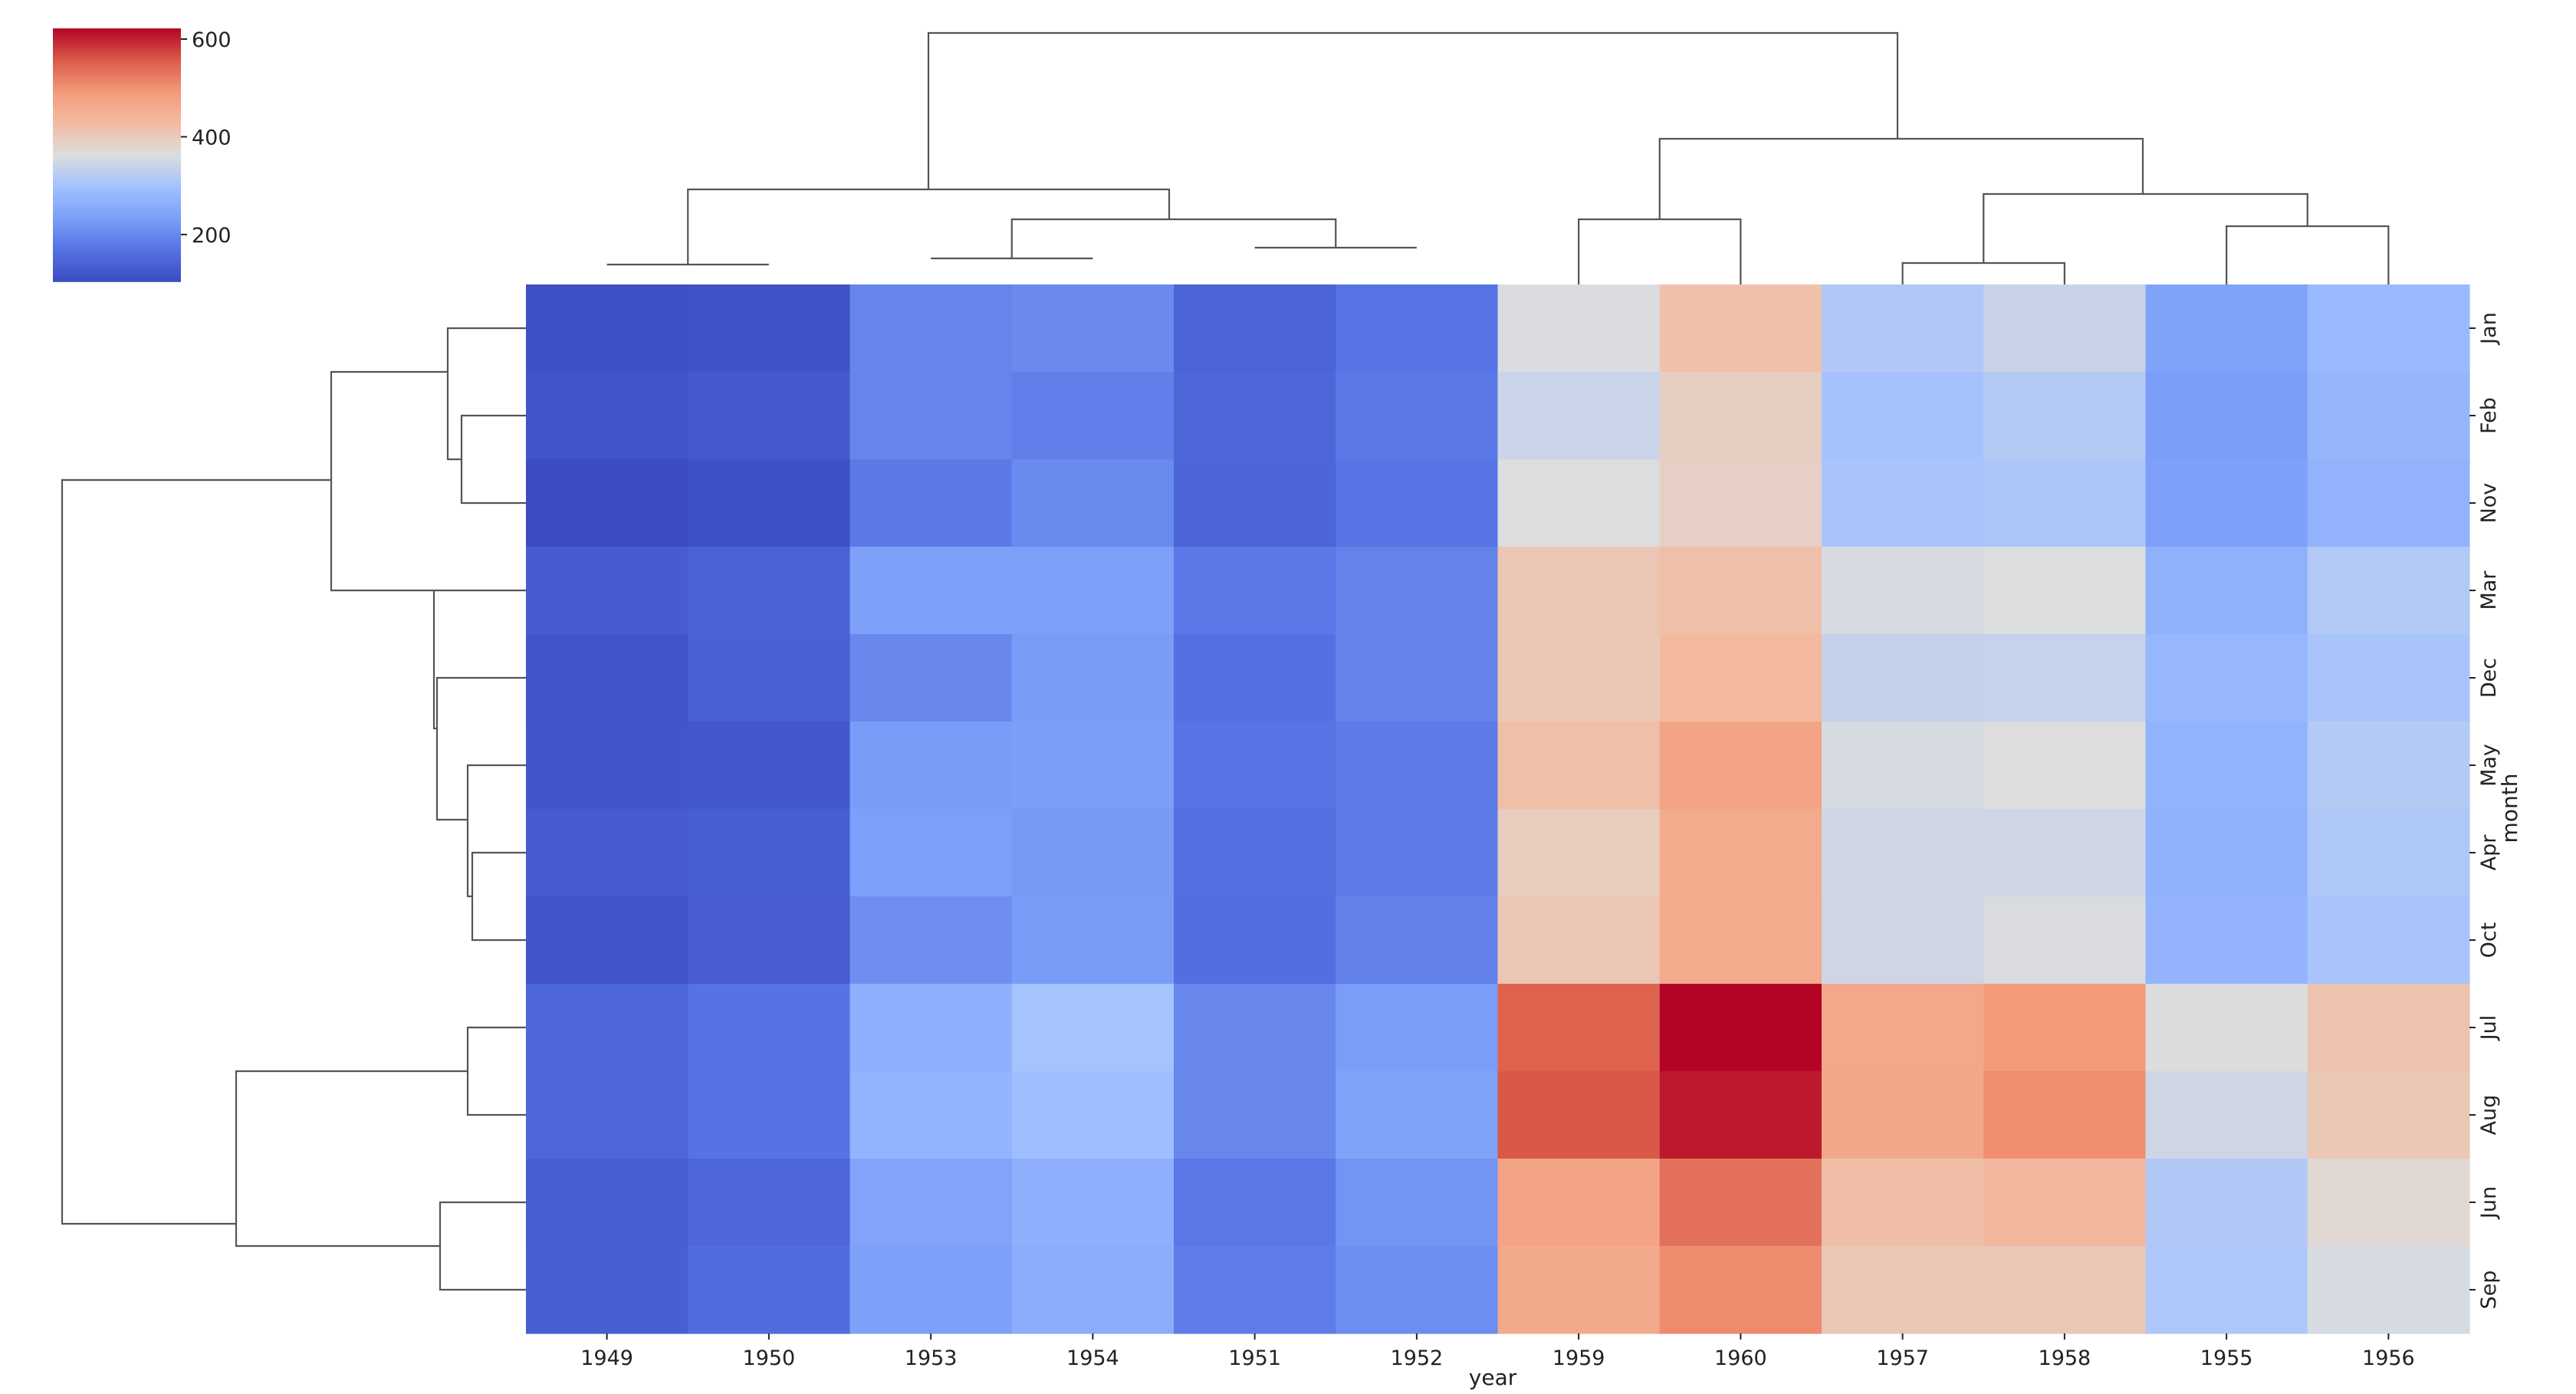  Describe the element at coordinates (2489, 1115) in the screenshot. I see `y-tick-label: Aug` at that location.